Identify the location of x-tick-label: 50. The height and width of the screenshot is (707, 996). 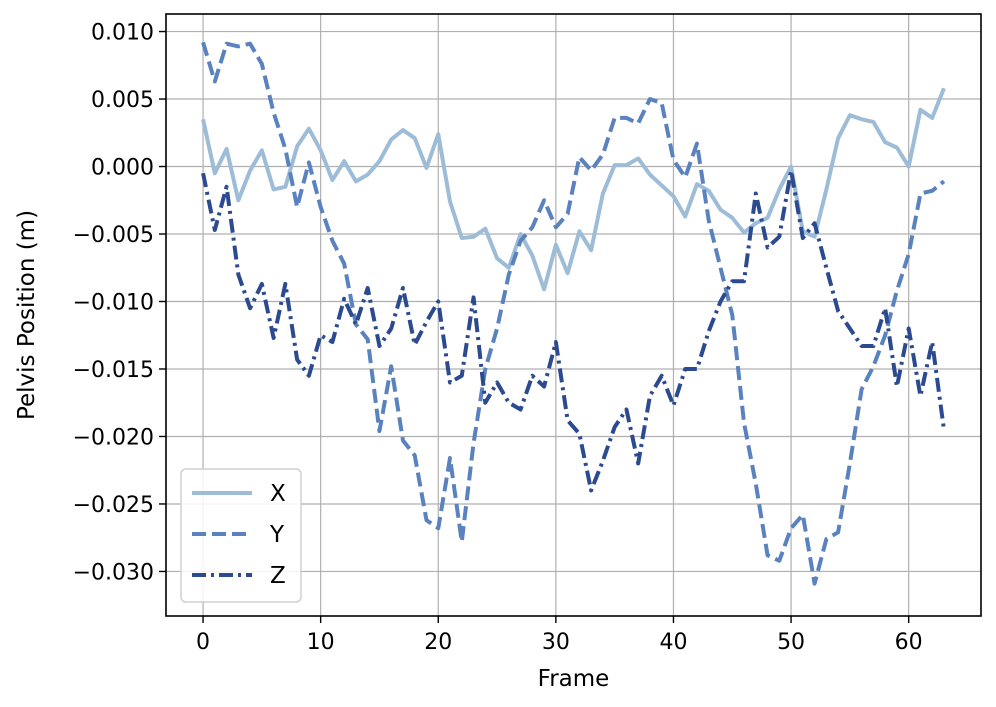
(791, 642).